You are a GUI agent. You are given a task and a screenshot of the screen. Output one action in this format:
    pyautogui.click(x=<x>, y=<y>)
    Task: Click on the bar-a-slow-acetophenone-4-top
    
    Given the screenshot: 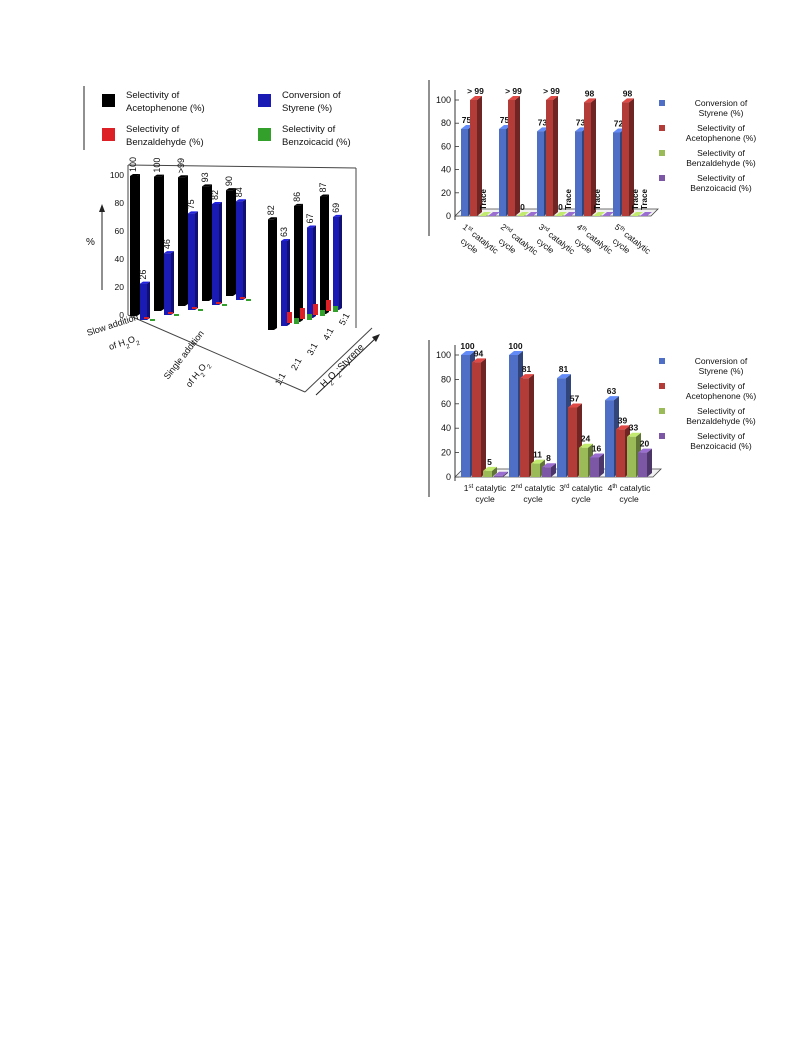 What is the action you would take?
    pyautogui.click(x=231, y=189)
    